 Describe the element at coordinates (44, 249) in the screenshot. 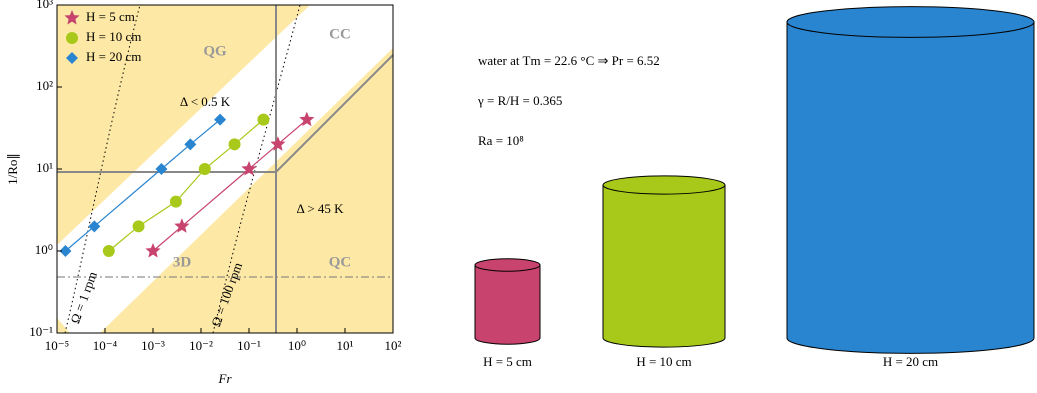

I see `y-tick-label: 10⁰` at that location.